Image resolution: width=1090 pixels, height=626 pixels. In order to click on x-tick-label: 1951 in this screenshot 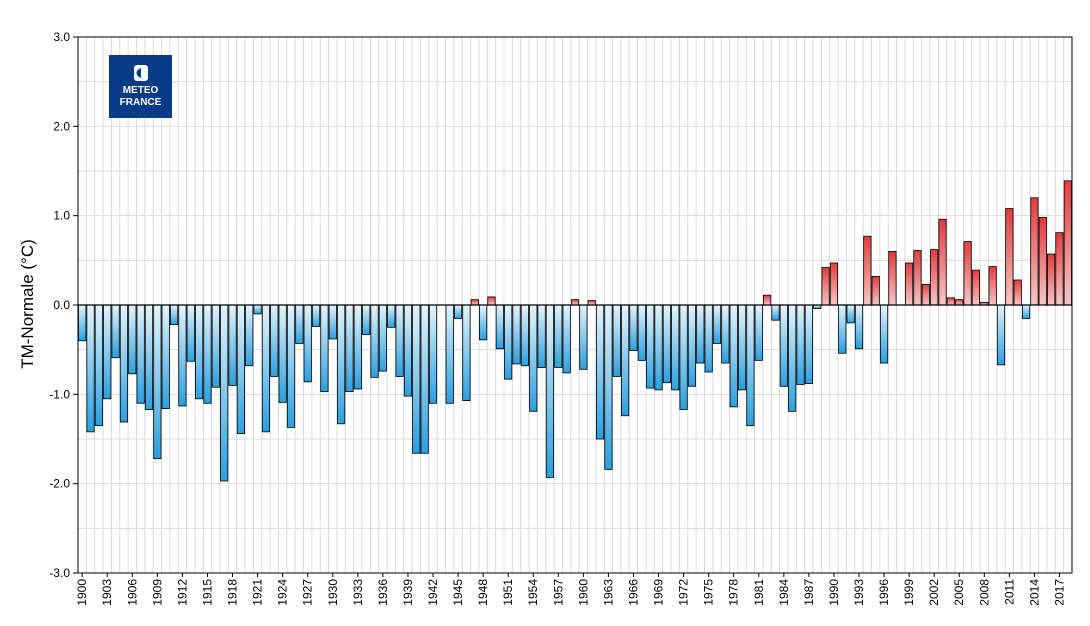, I will do `click(508, 592)`.